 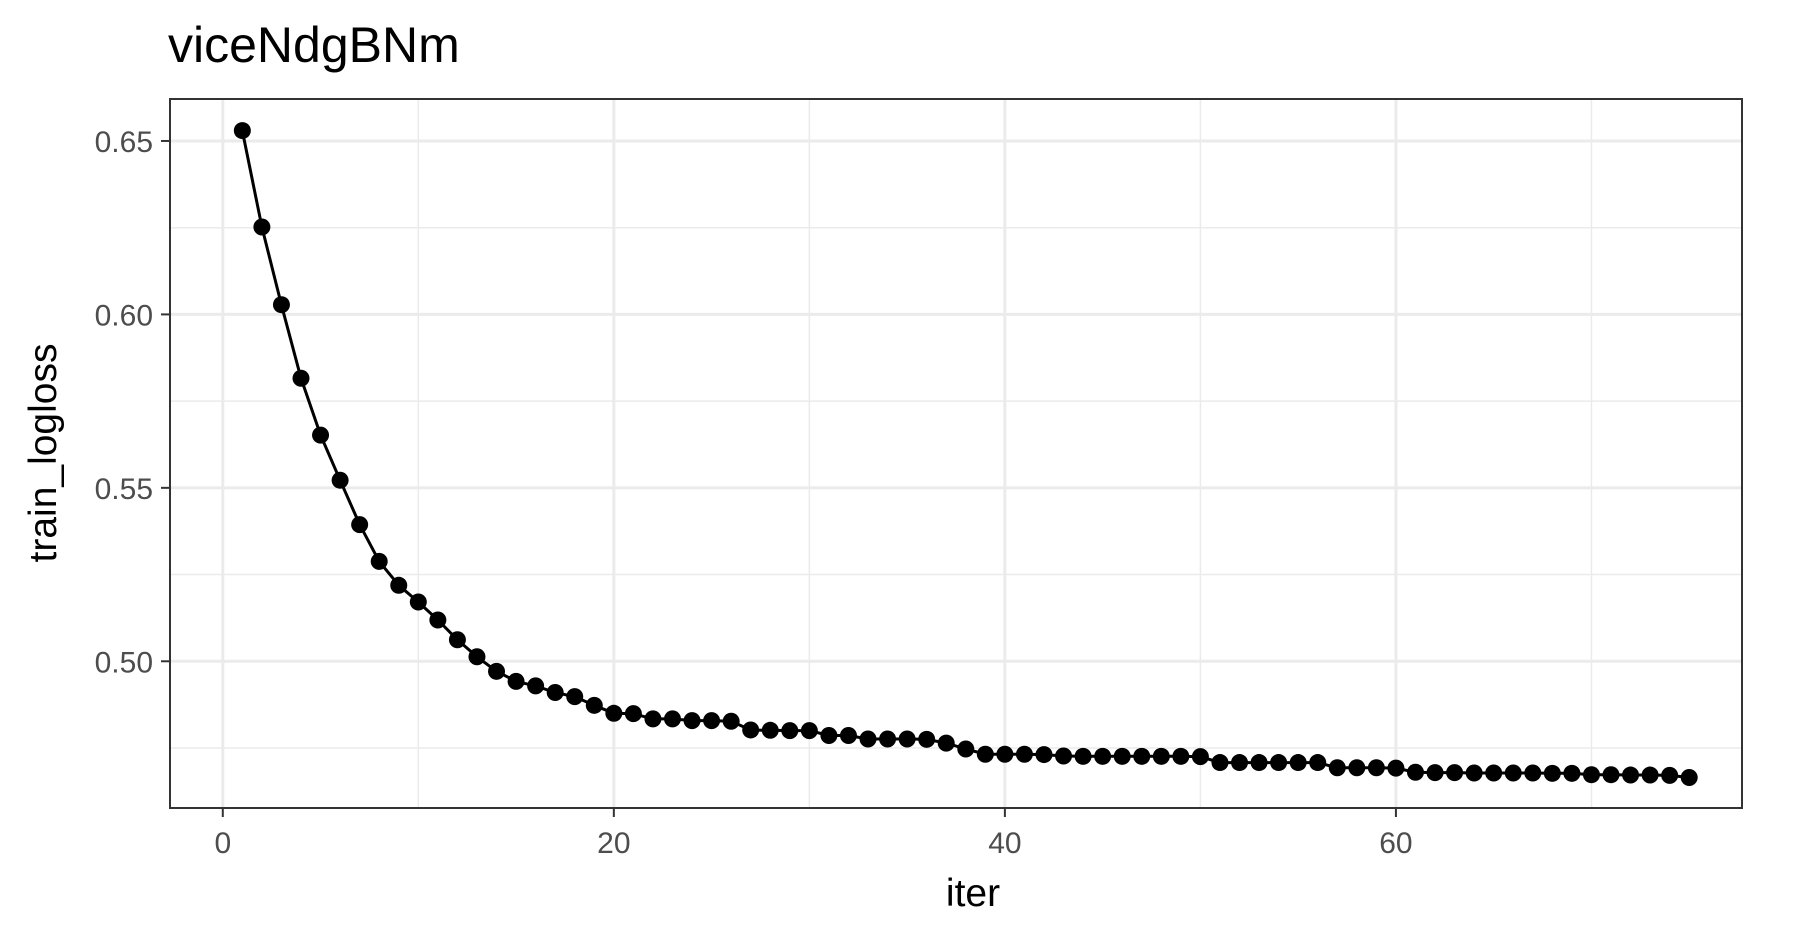 What do you see at coordinates (813, 834) in the screenshot?
I see `x-axis: 0 20 40 60` at bounding box center [813, 834].